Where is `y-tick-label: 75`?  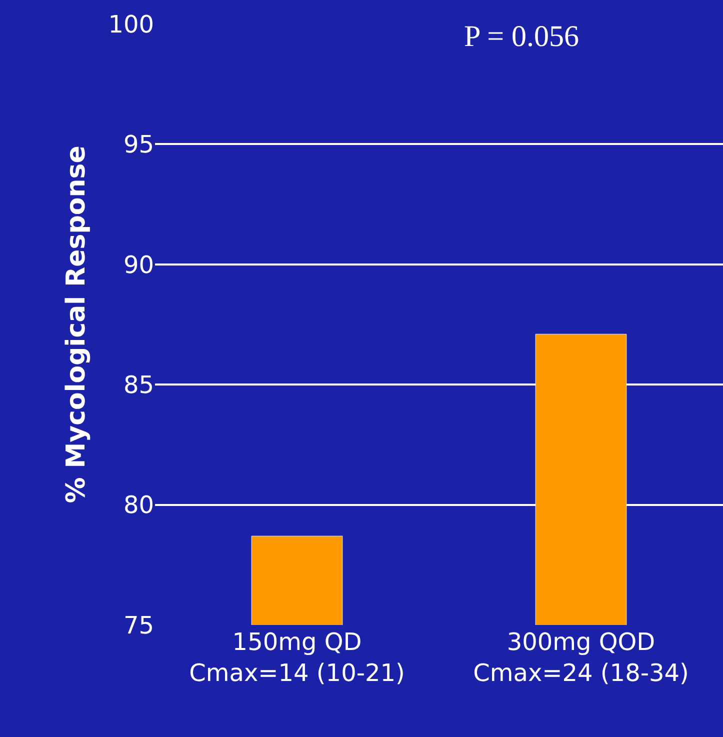 y-tick-label: 75 is located at coordinates (138, 625).